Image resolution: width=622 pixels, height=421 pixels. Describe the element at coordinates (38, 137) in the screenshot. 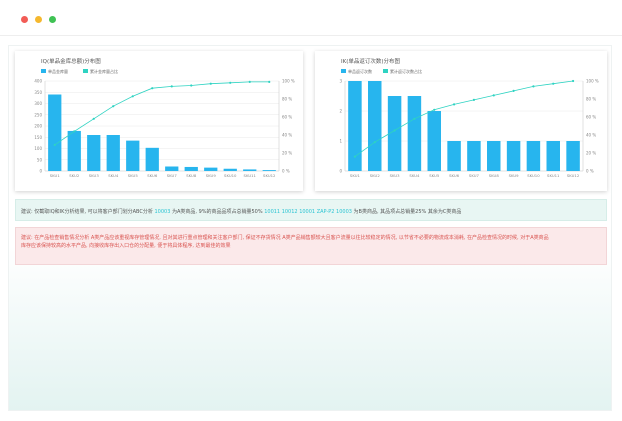

I see `y-left-tick-label: 150` at that location.